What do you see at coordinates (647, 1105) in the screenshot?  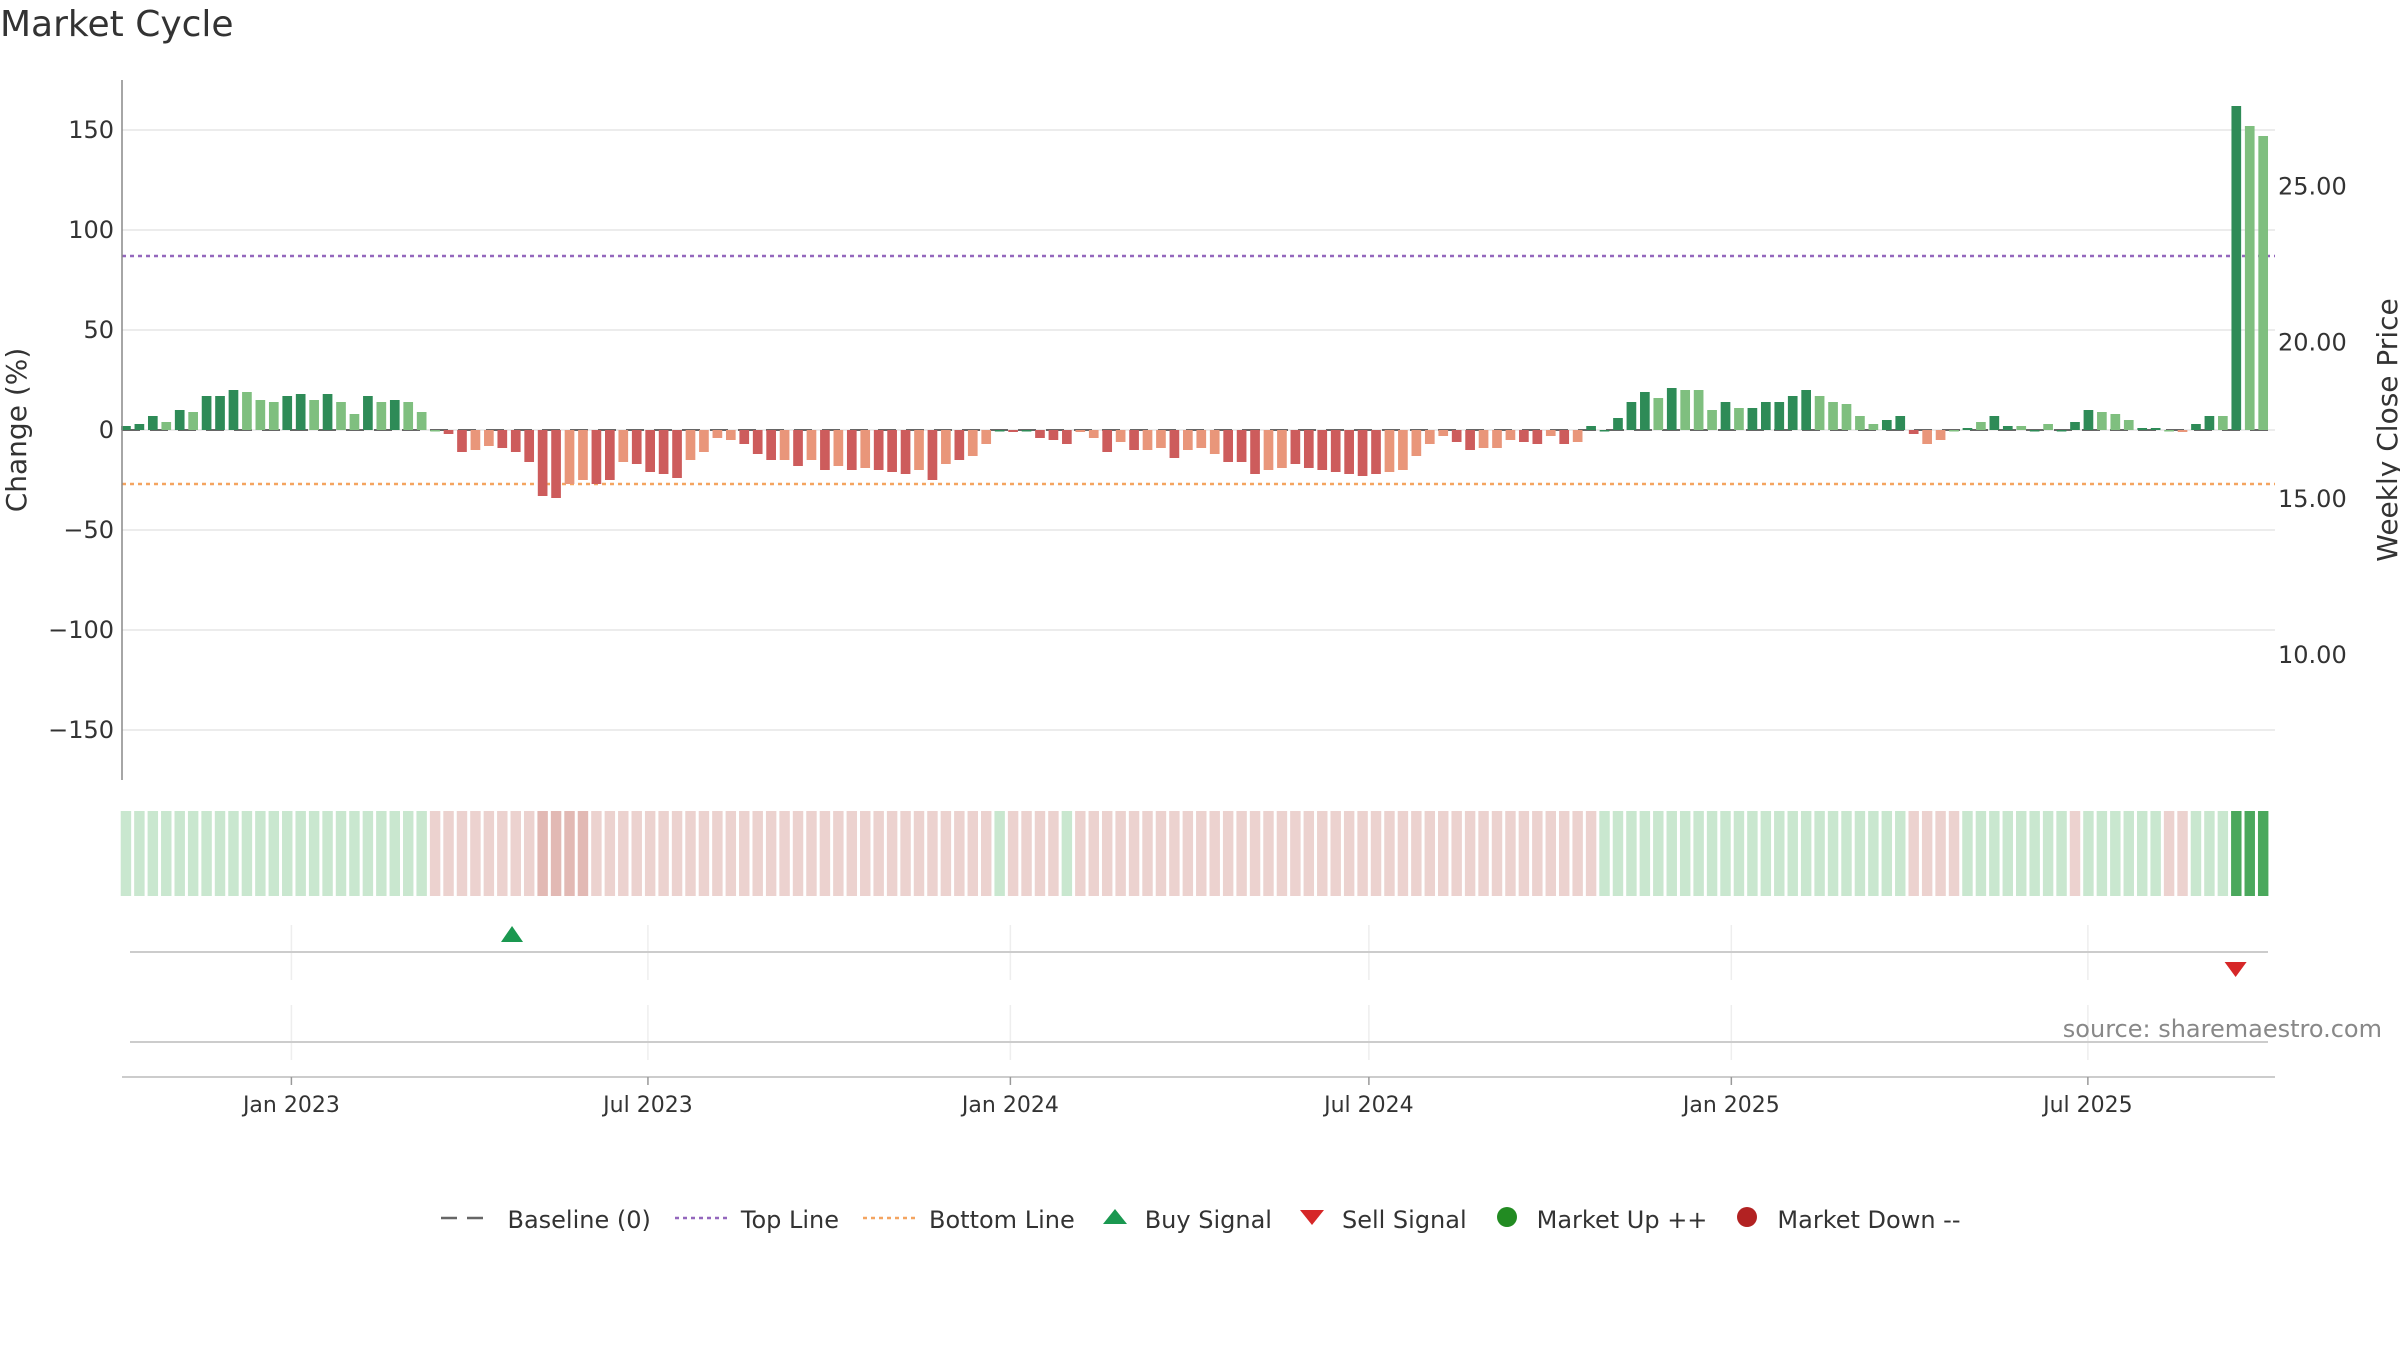 I see `x-tick-label: Jul 2023` at bounding box center [647, 1105].